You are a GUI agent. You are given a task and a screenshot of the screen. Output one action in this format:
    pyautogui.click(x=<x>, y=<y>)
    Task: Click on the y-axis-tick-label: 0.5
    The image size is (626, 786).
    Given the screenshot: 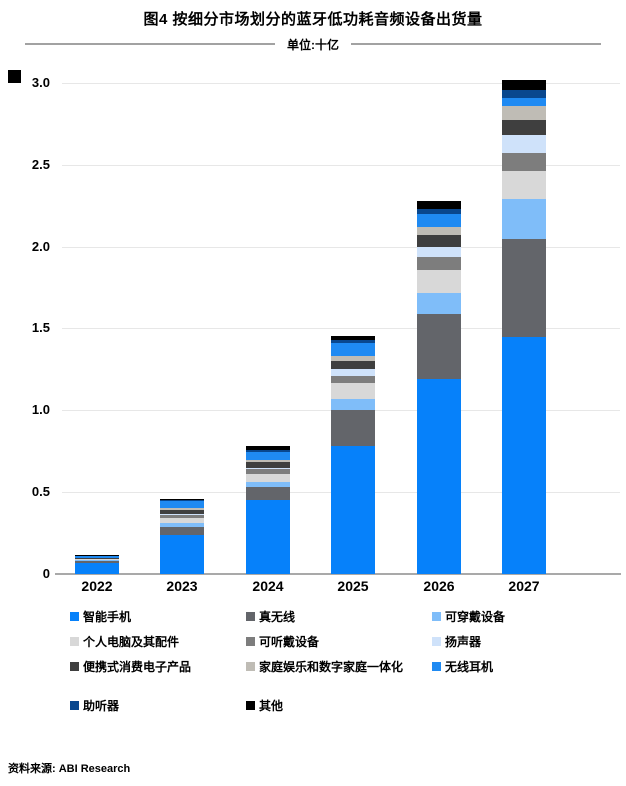 What is the action you would take?
    pyautogui.click(x=40, y=492)
    